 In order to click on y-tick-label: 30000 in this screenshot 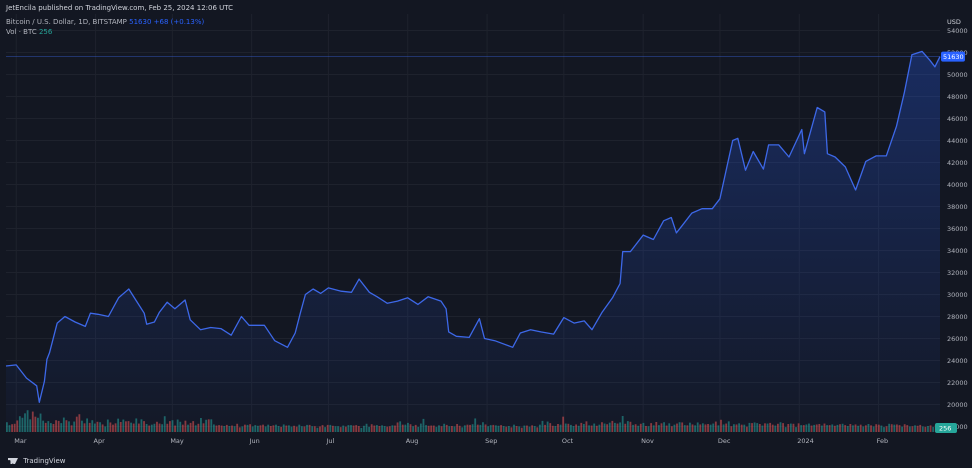, I will do `click(957, 295)`.